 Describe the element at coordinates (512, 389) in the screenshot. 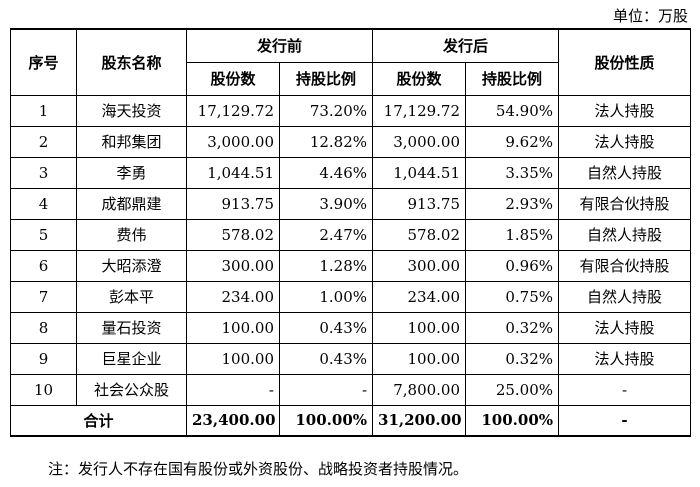

I see `row-after-ratio: 25.00%` at that location.